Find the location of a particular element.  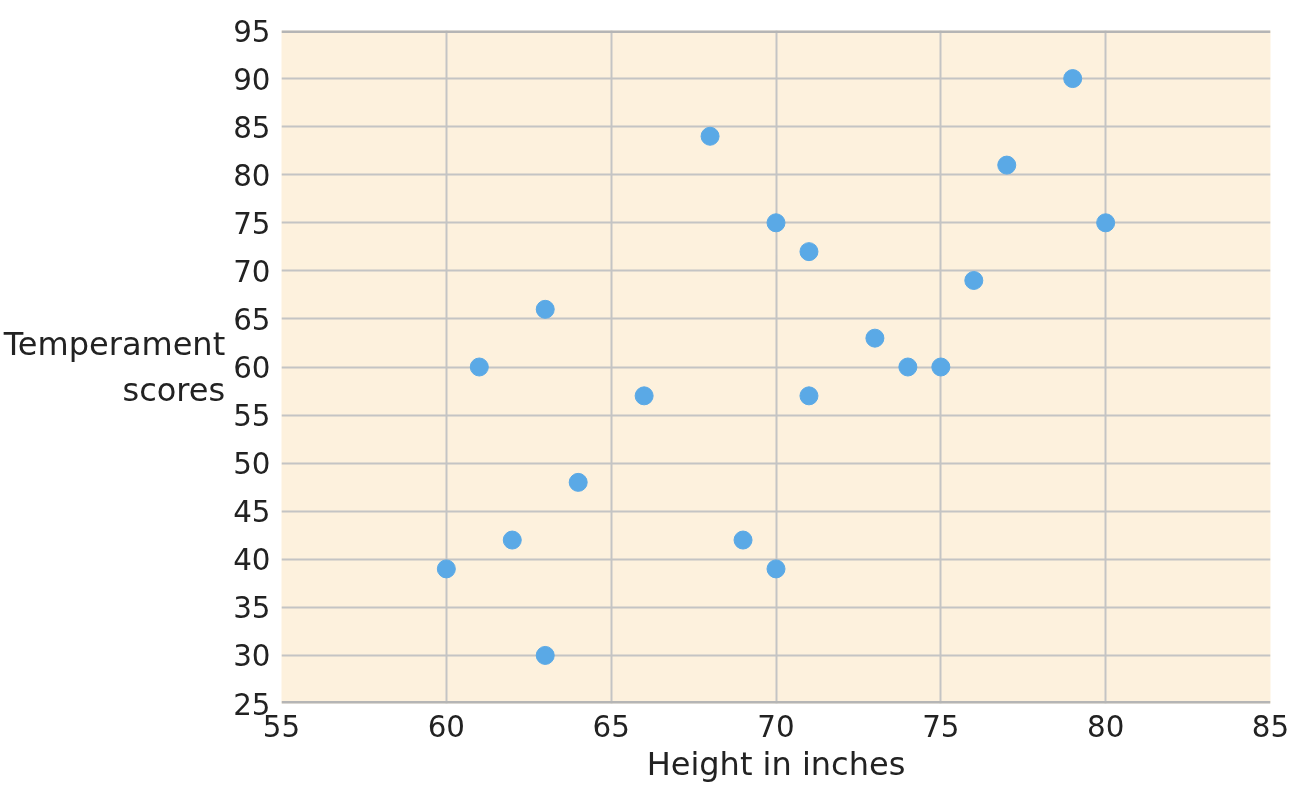

y-tick-label: 30 is located at coordinates (252, 656).